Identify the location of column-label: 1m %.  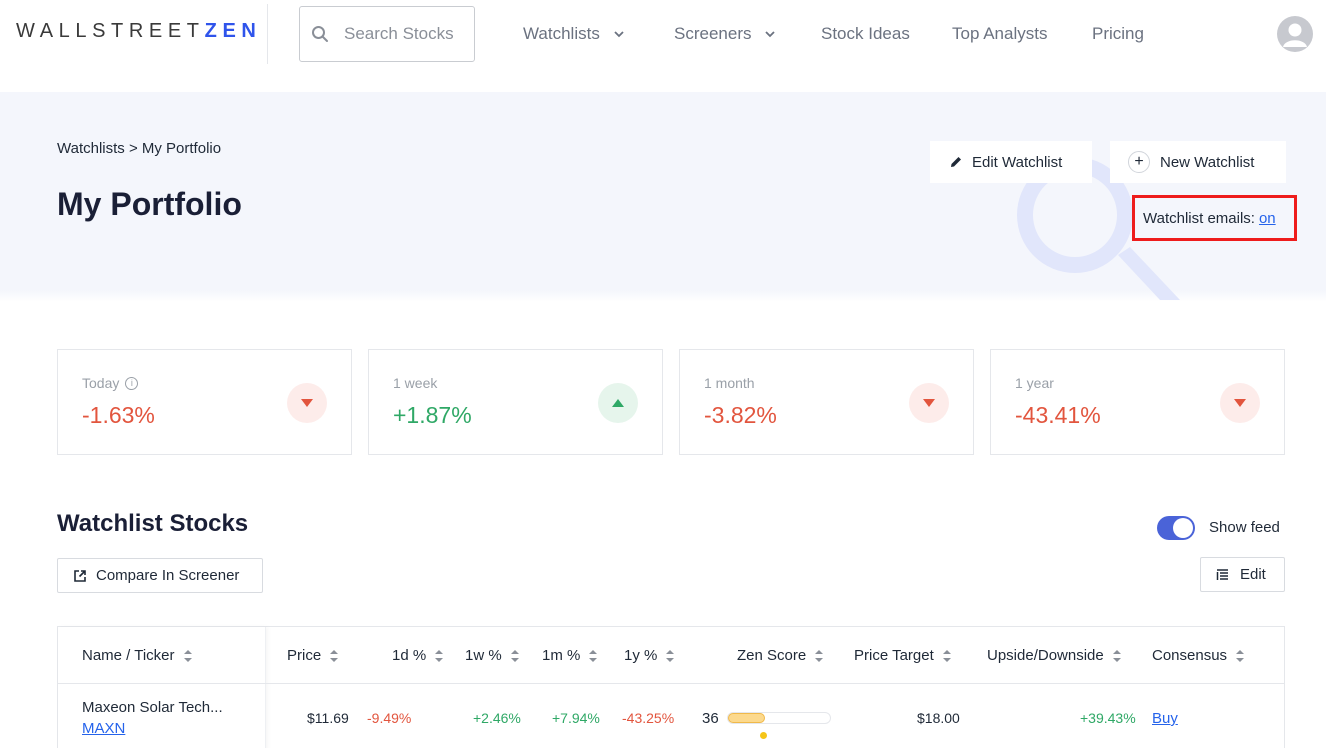
(561, 655).